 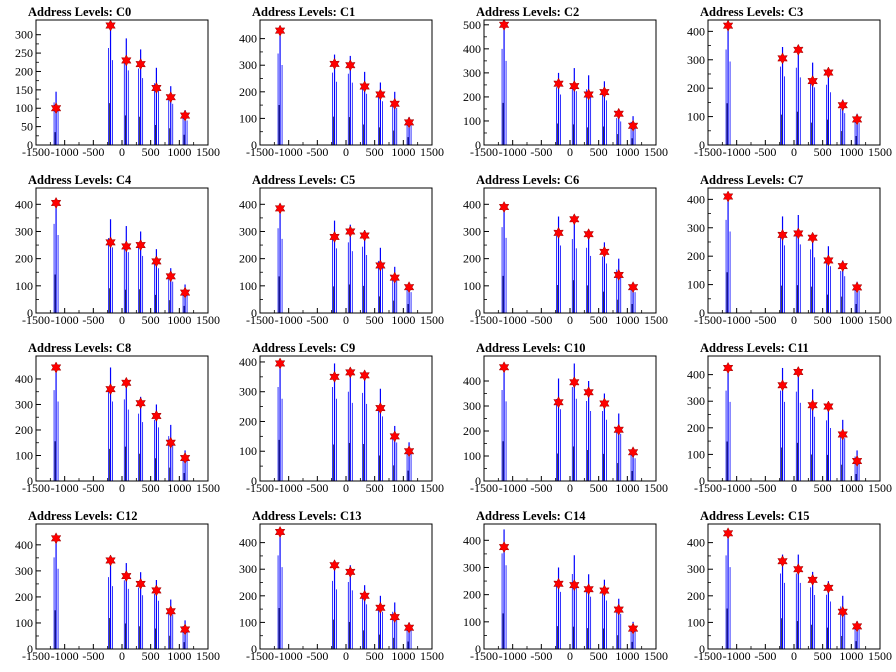 What do you see at coordinates (531, 348) in the screenshot?
I see `panel-title: Address Levels: C10` at bounding box center [531, 348].